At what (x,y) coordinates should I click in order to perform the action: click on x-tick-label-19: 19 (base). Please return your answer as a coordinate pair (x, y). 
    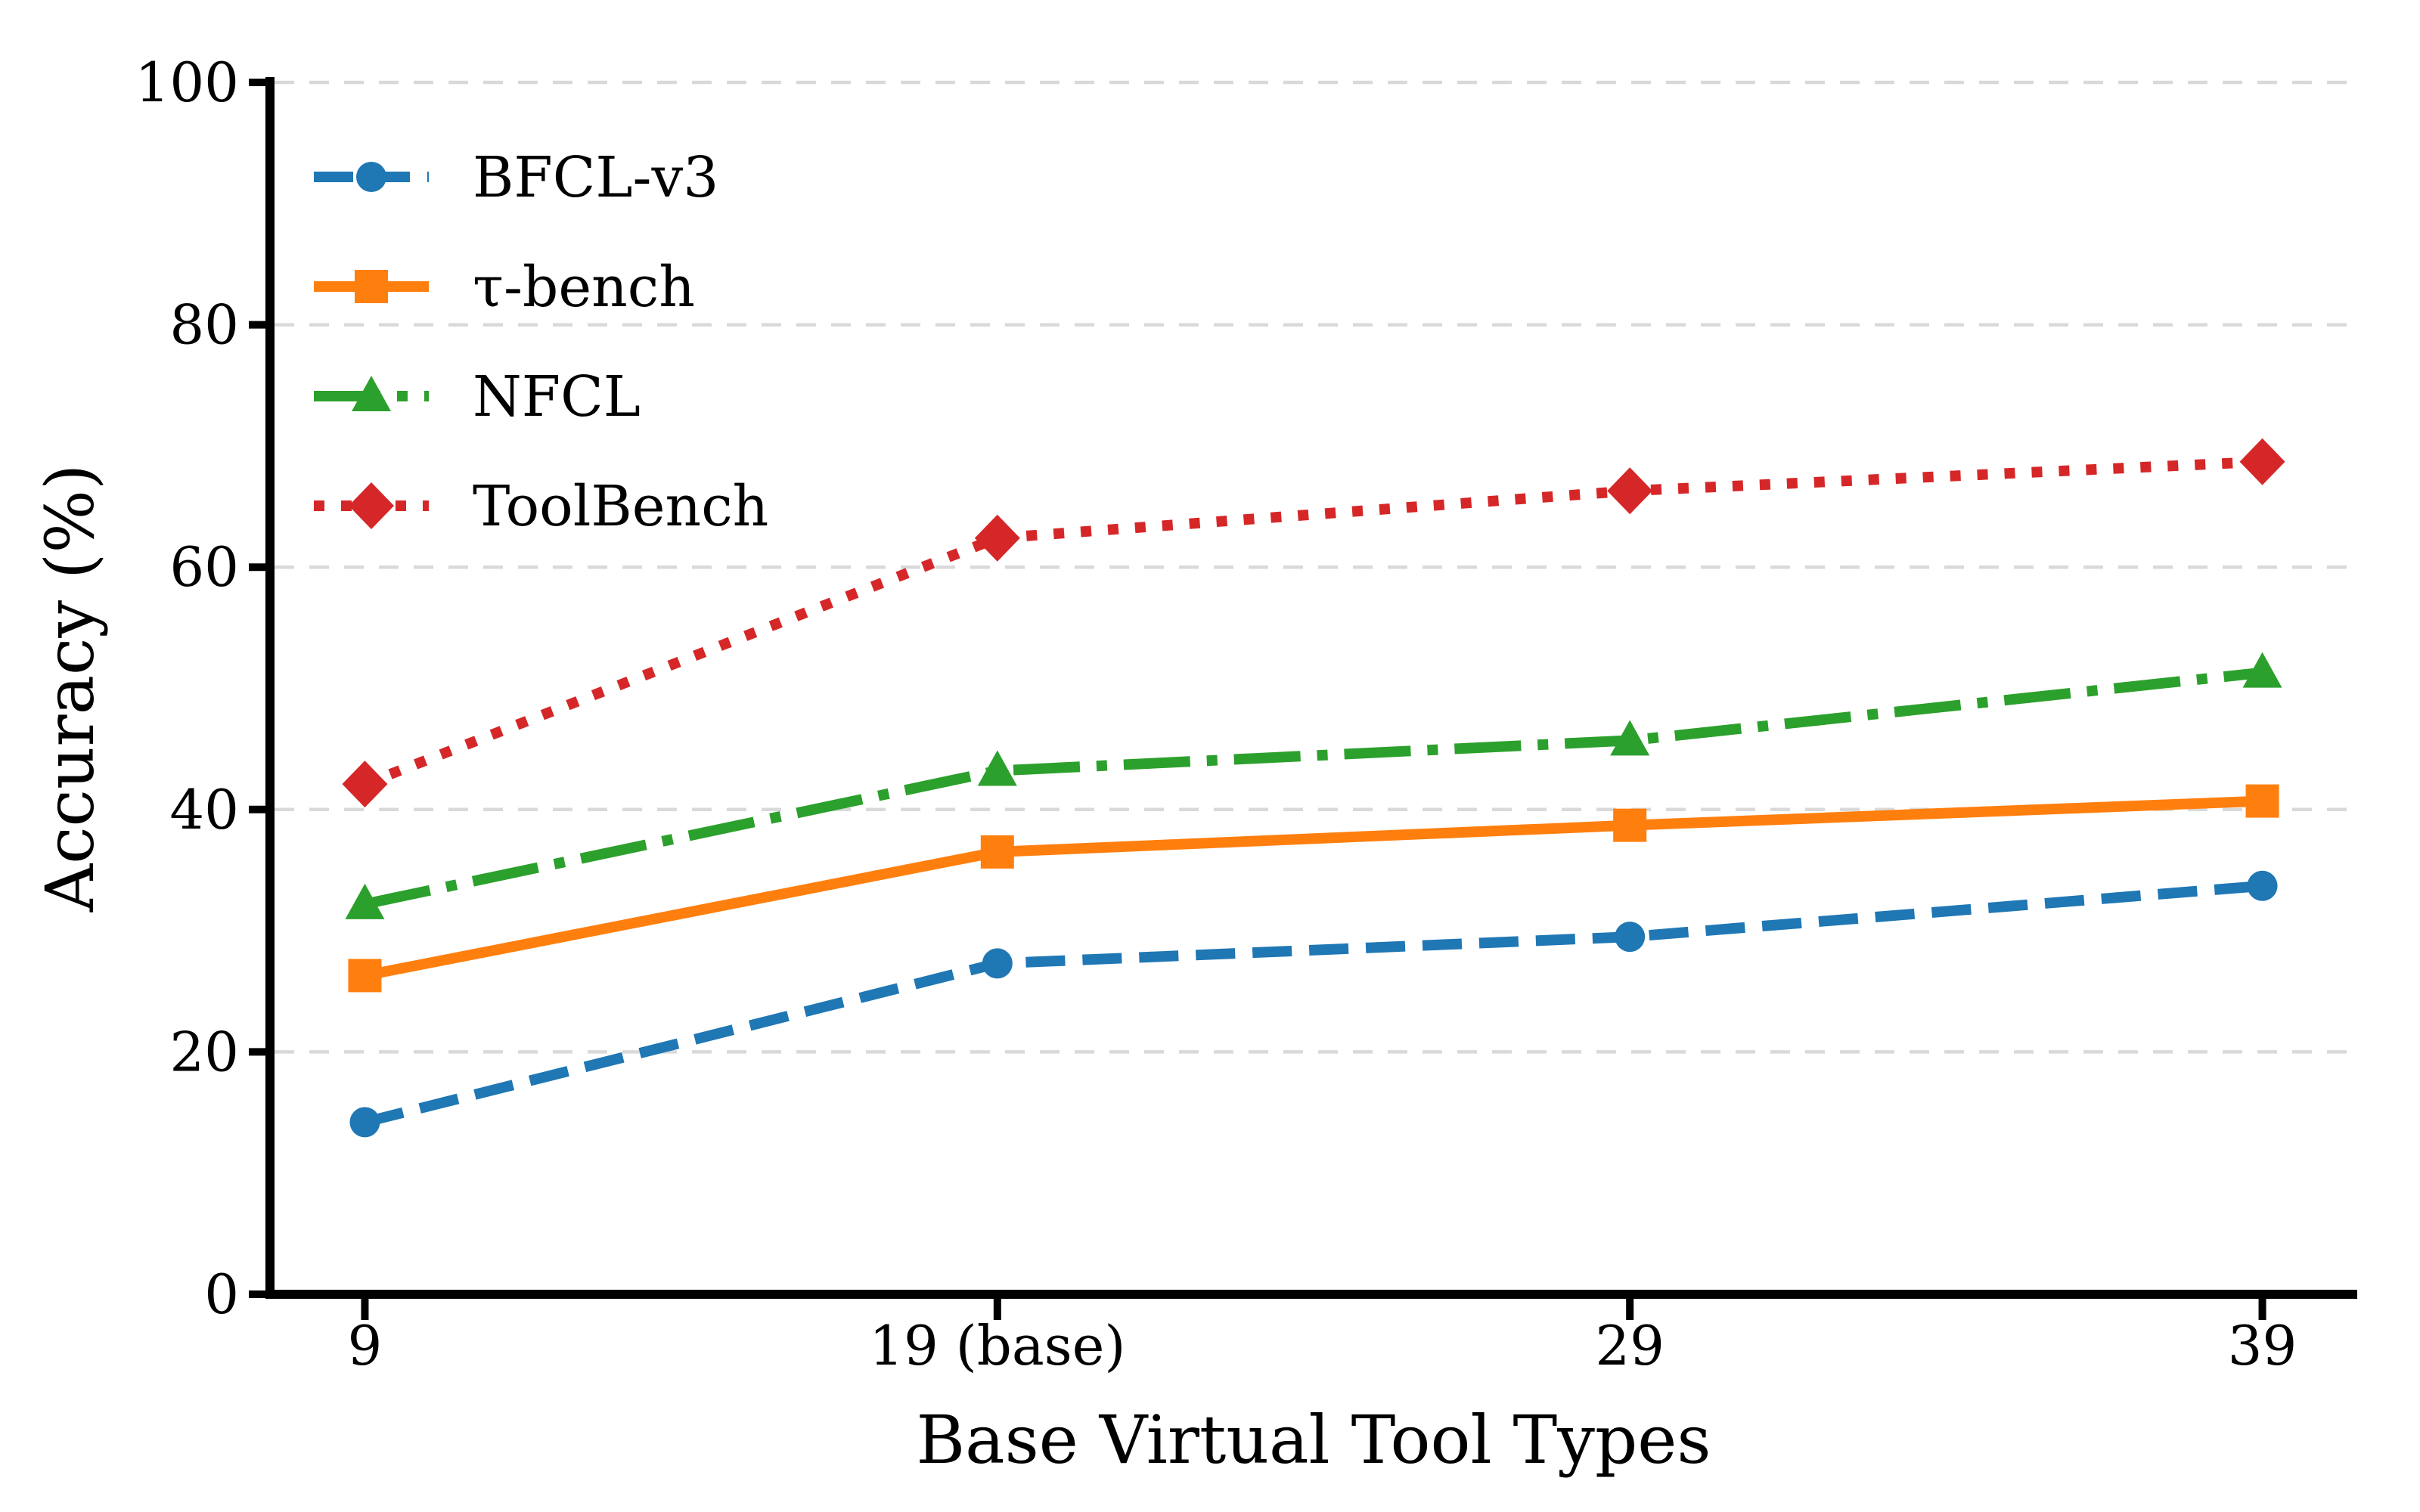
    Looking at the image, I should click on (997, 1345).